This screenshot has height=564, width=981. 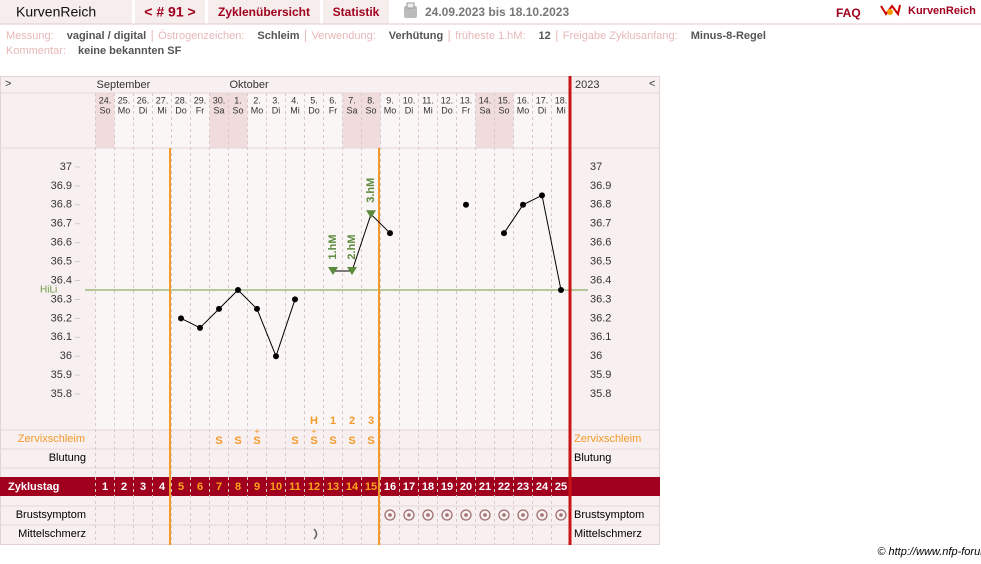 I want to click on hm-label: 3.hM, so click(x=371, y=190).